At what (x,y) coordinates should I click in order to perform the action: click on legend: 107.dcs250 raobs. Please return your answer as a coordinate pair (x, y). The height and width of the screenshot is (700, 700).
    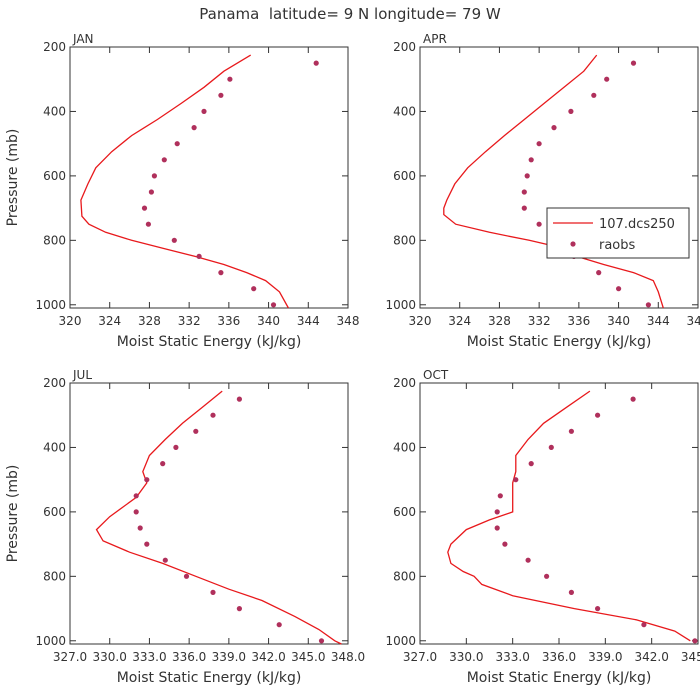
    Looking at the image, I should click on (618, 233).